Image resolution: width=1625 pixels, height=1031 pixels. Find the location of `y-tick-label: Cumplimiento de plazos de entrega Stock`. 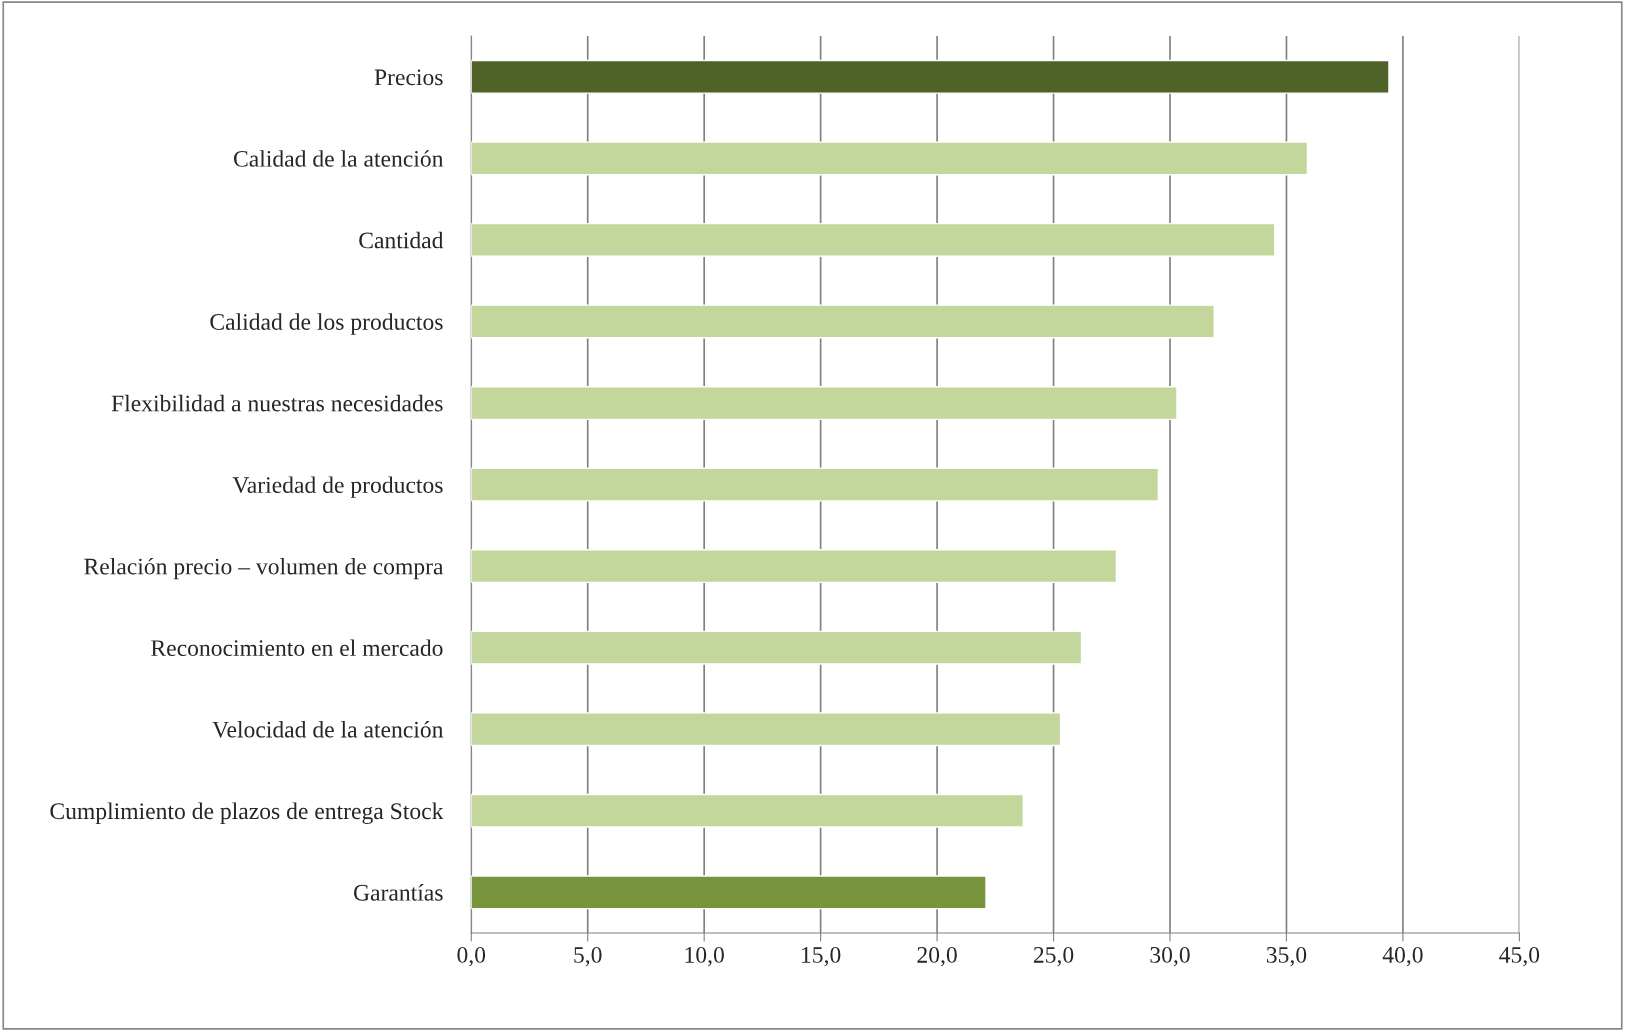

y-tick-label: Cumplimiento de plazos de entrega Stock is located at coordinates (247, 813).